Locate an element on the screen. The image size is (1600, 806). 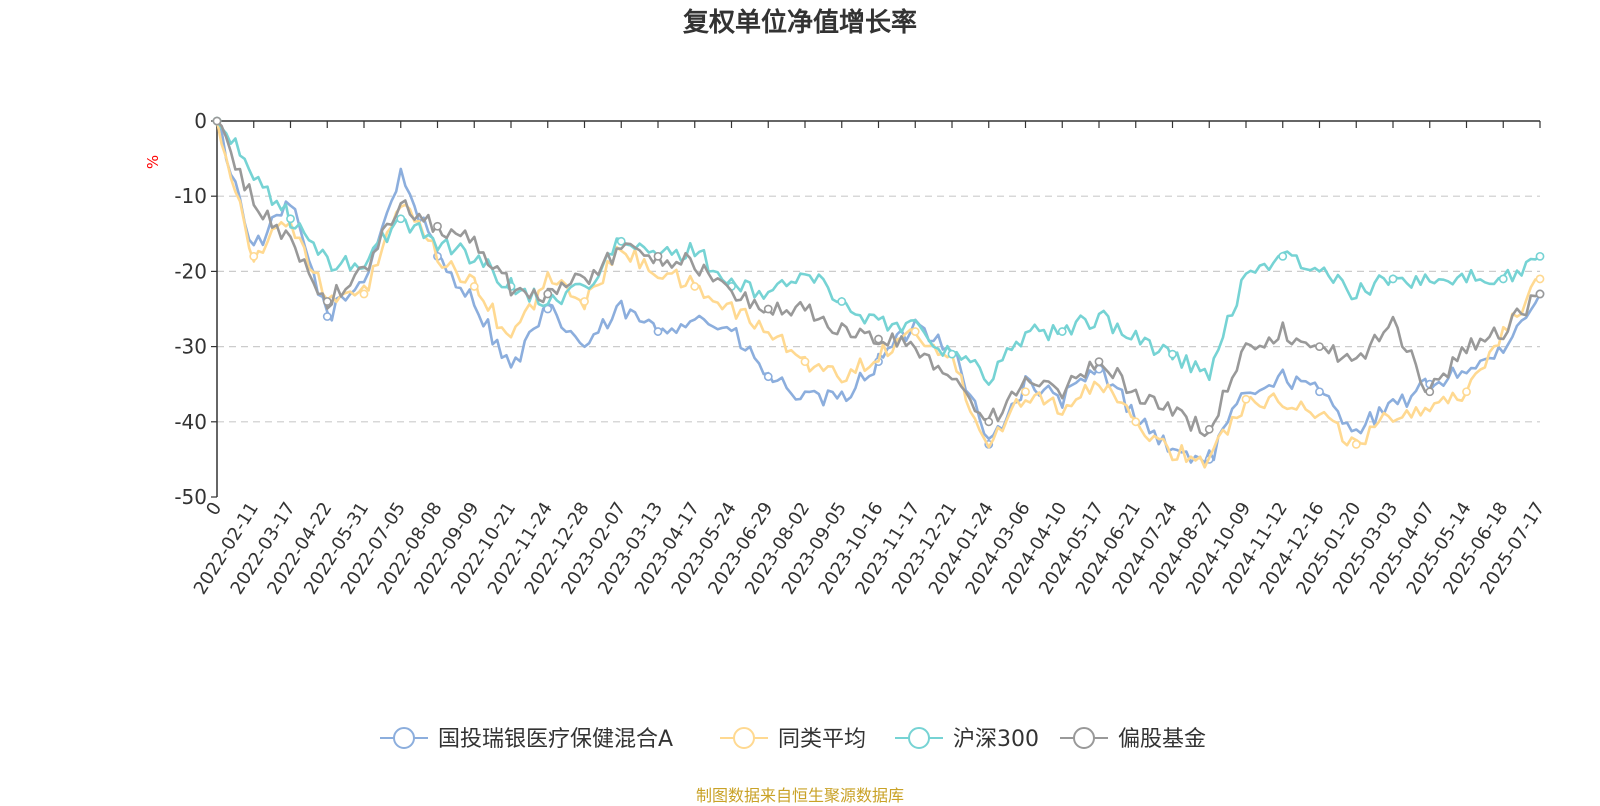
y-tick-label: -30 is located at coordinates (190, 347).